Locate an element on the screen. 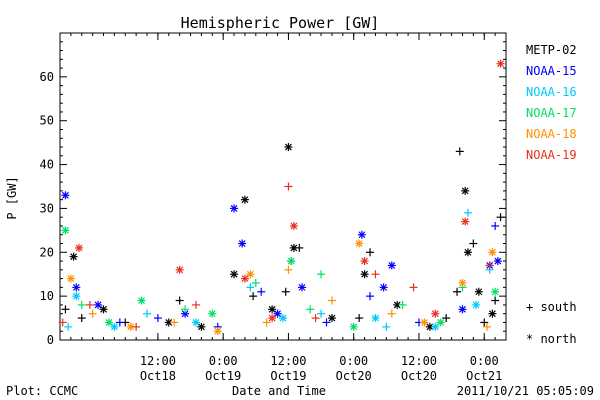 The height and width of the screenshot is (400, 600). y-tick-label: 30 is located at coordinates (47, 208).